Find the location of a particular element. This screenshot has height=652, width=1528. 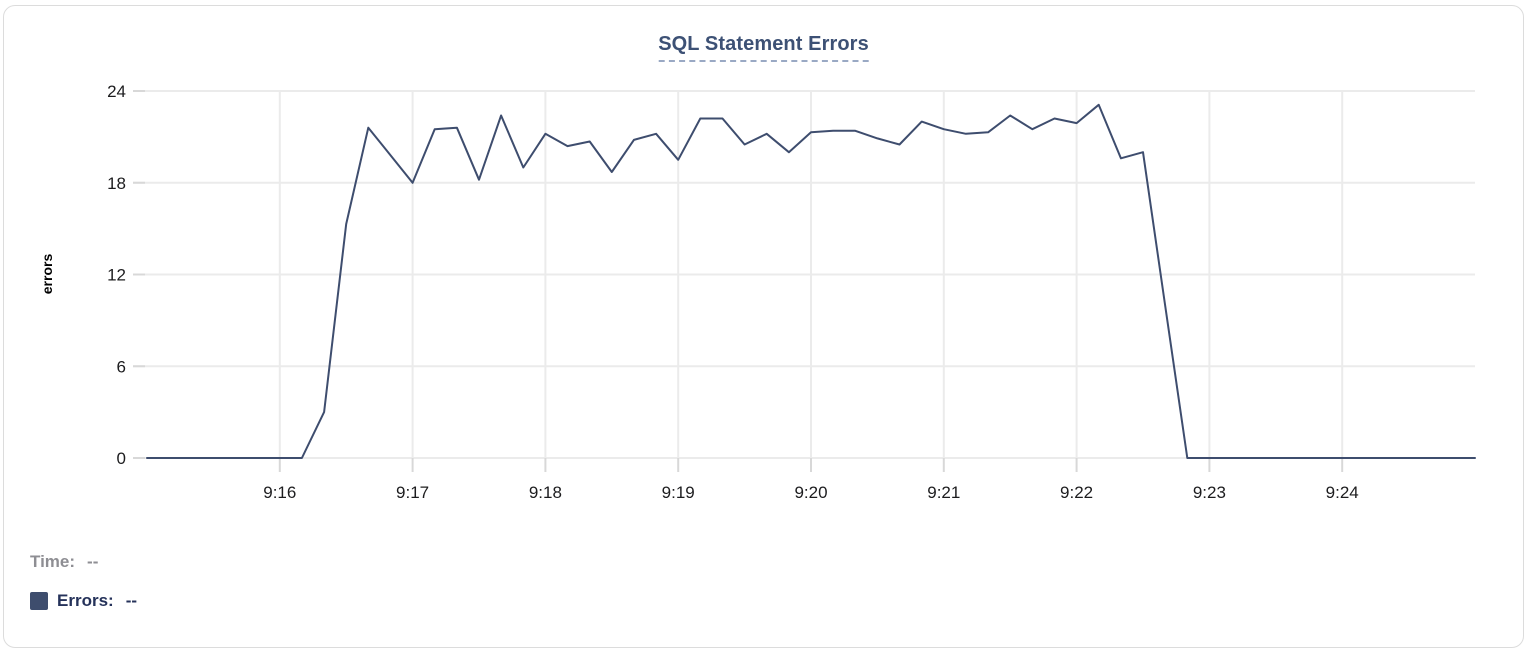

errors-value: -- is located at coordinates (131, 600).